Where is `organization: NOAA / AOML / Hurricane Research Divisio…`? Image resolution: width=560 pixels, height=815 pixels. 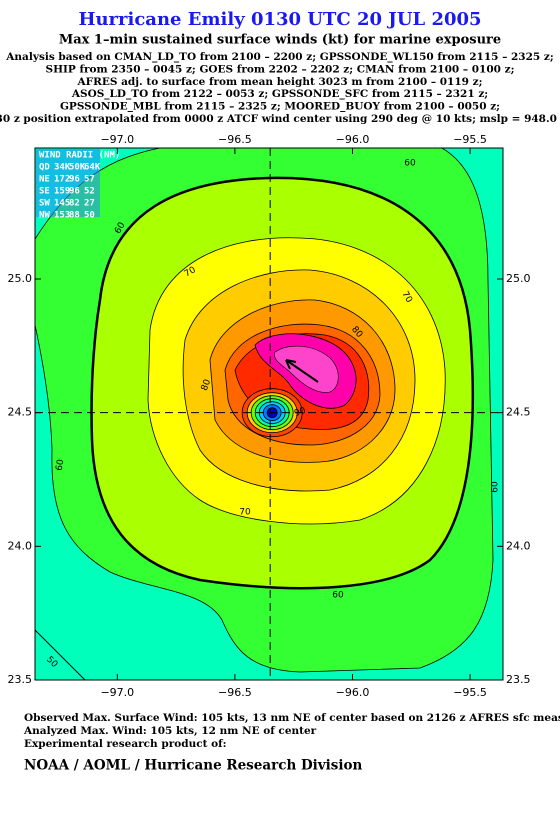 organization: NOAA / AOML / Hurricane Research Divisio… is located at coordinates (193, 766).